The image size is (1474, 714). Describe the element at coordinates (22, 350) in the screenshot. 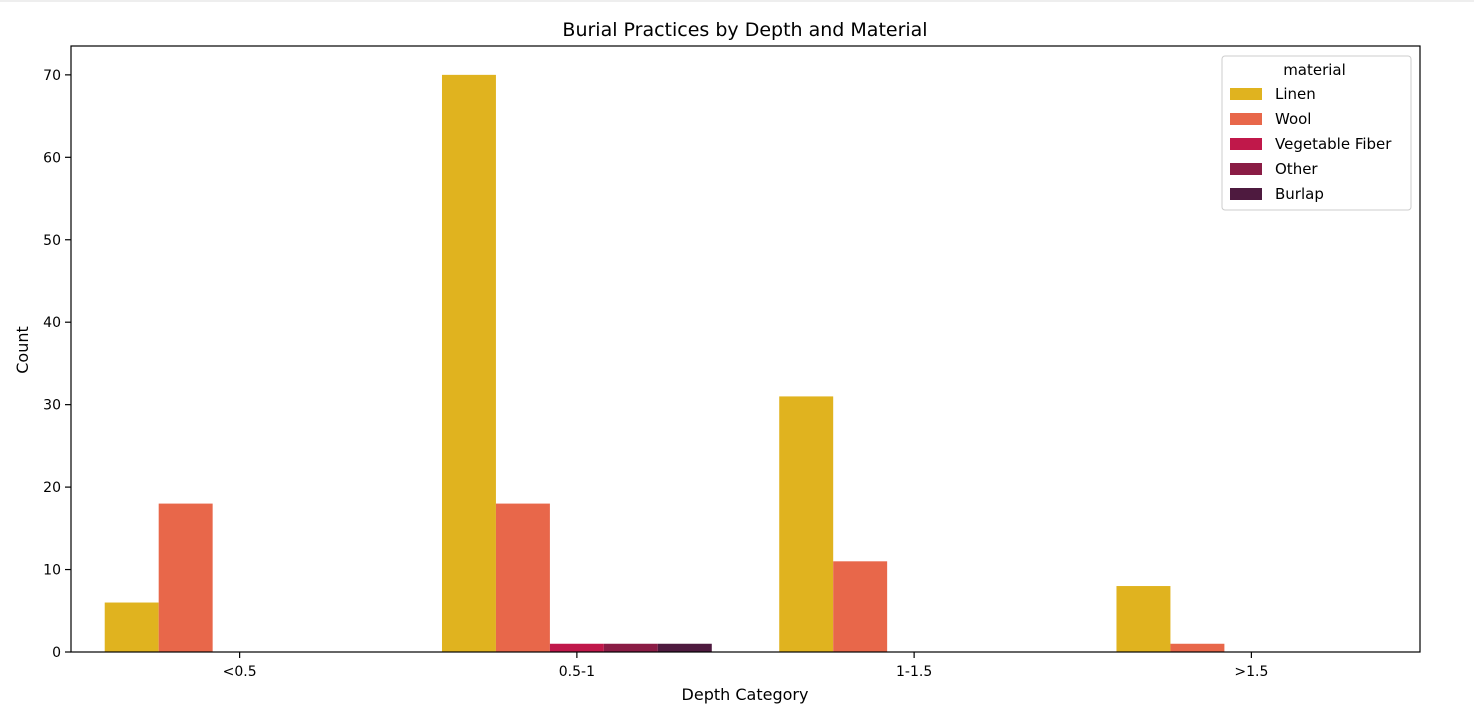

I see `y-axis-label: Count` at that location.